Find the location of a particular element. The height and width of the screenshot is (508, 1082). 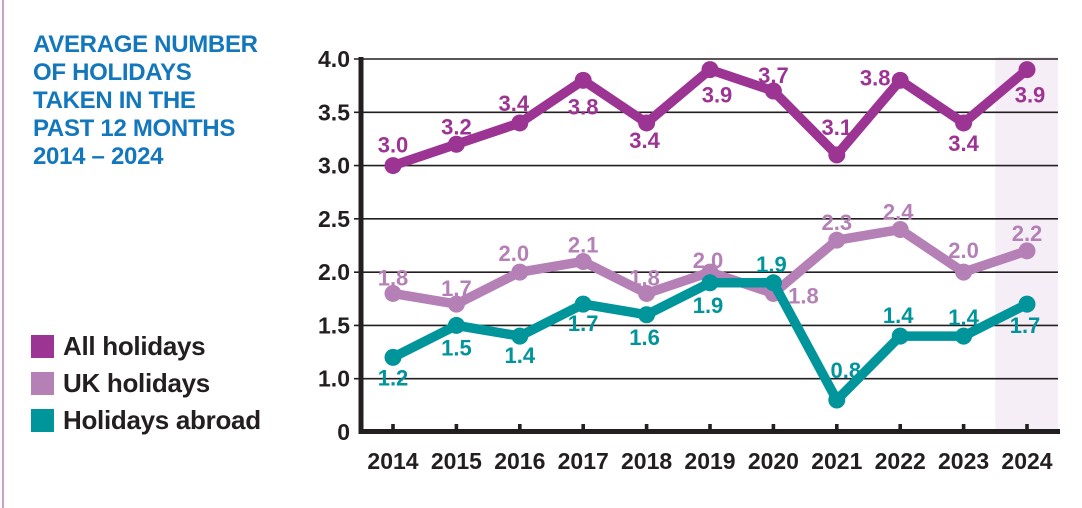

data-label-holidays-abroad: 1.5 is located at coordinates (456, 347).